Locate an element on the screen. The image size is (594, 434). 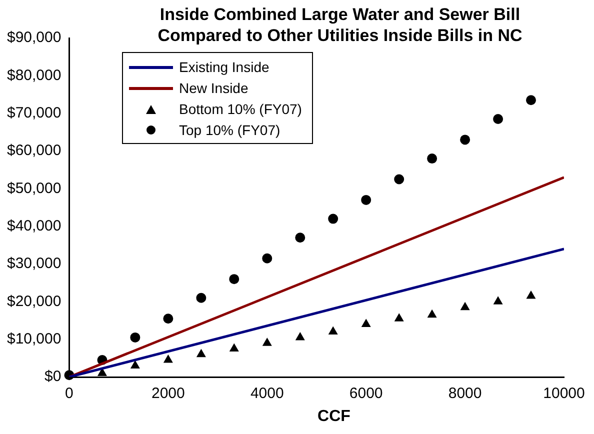
legend-label: Top 10% (FY07) is located at coordinates (229, 130).